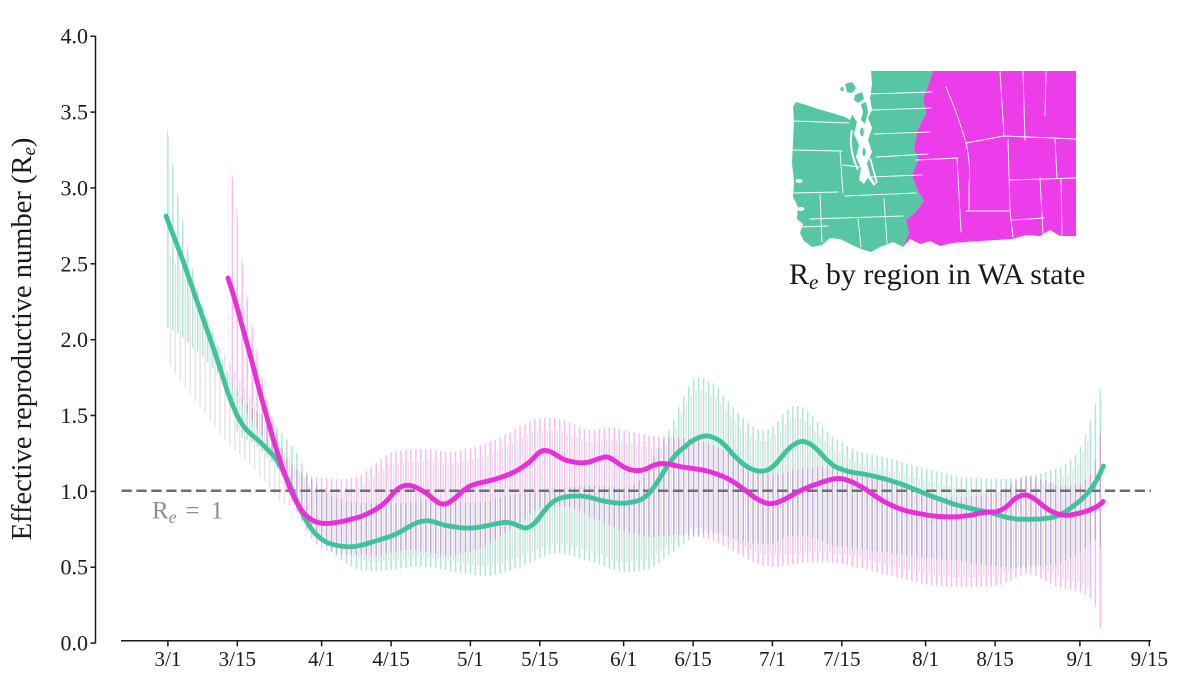 This screenshot has width=1200, height=700. Describe the element at coordinates (167, 659) in the screenshot. I see `svg-text: 3/1` at that location.